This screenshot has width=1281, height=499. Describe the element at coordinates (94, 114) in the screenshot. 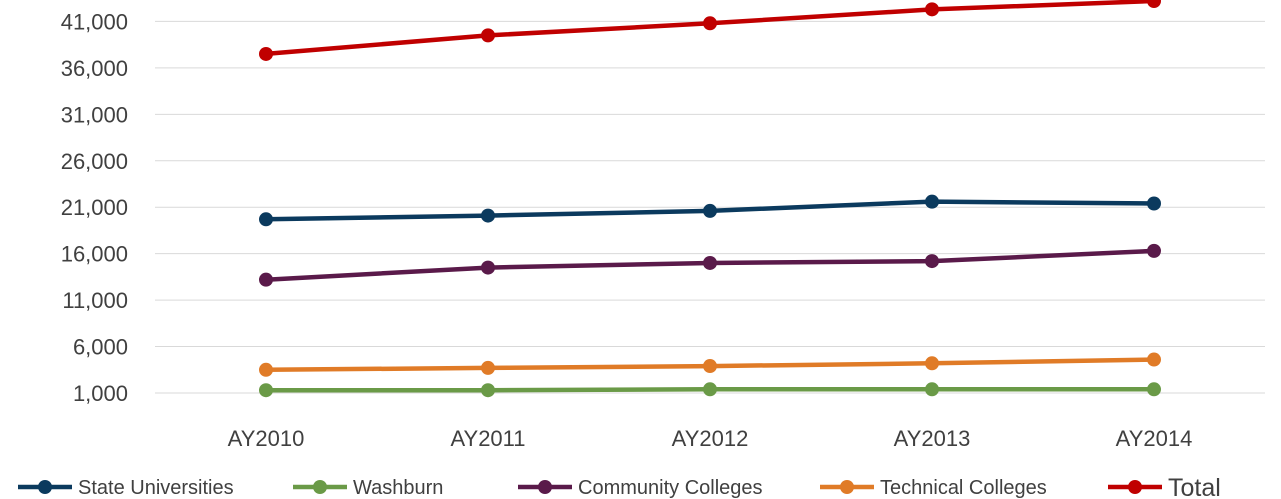

I see `y-tick-label: 31,000` at that location.